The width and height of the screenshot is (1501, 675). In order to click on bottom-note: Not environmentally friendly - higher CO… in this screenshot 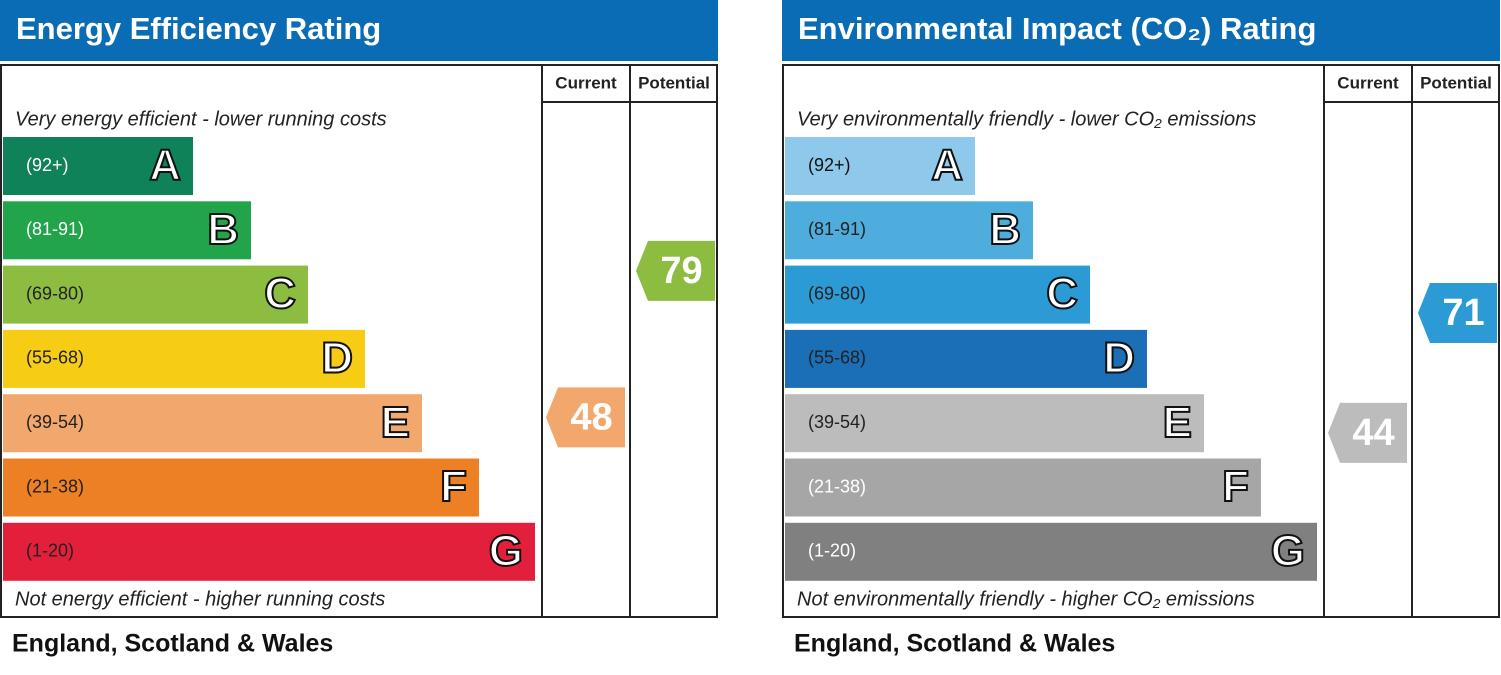, I will do `click(1026, 599)`.